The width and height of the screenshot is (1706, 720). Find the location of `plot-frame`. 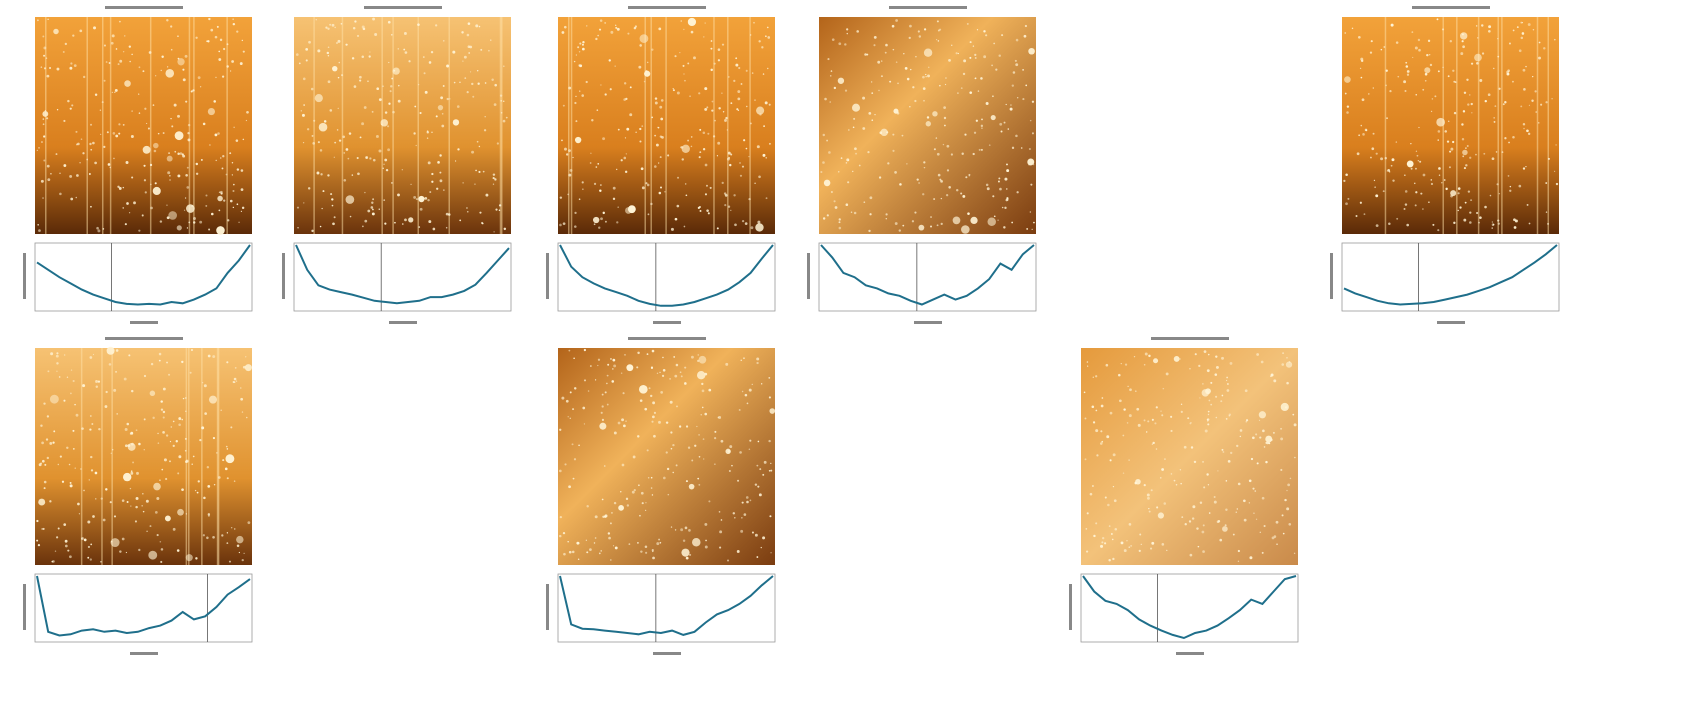

plot-frame is located at coordinates (666, 608).